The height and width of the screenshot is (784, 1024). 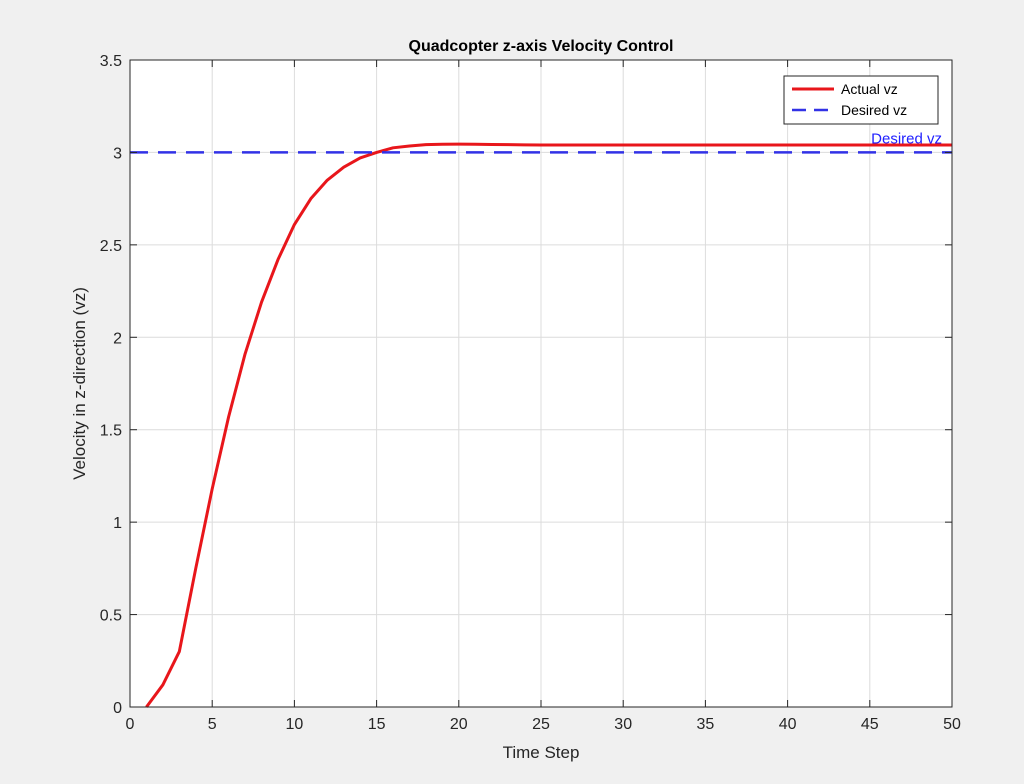 What do you see at coordinates (870, 724) in the screenshot?
I see `x-tick-label: 45` at bounding box center [870, 724].